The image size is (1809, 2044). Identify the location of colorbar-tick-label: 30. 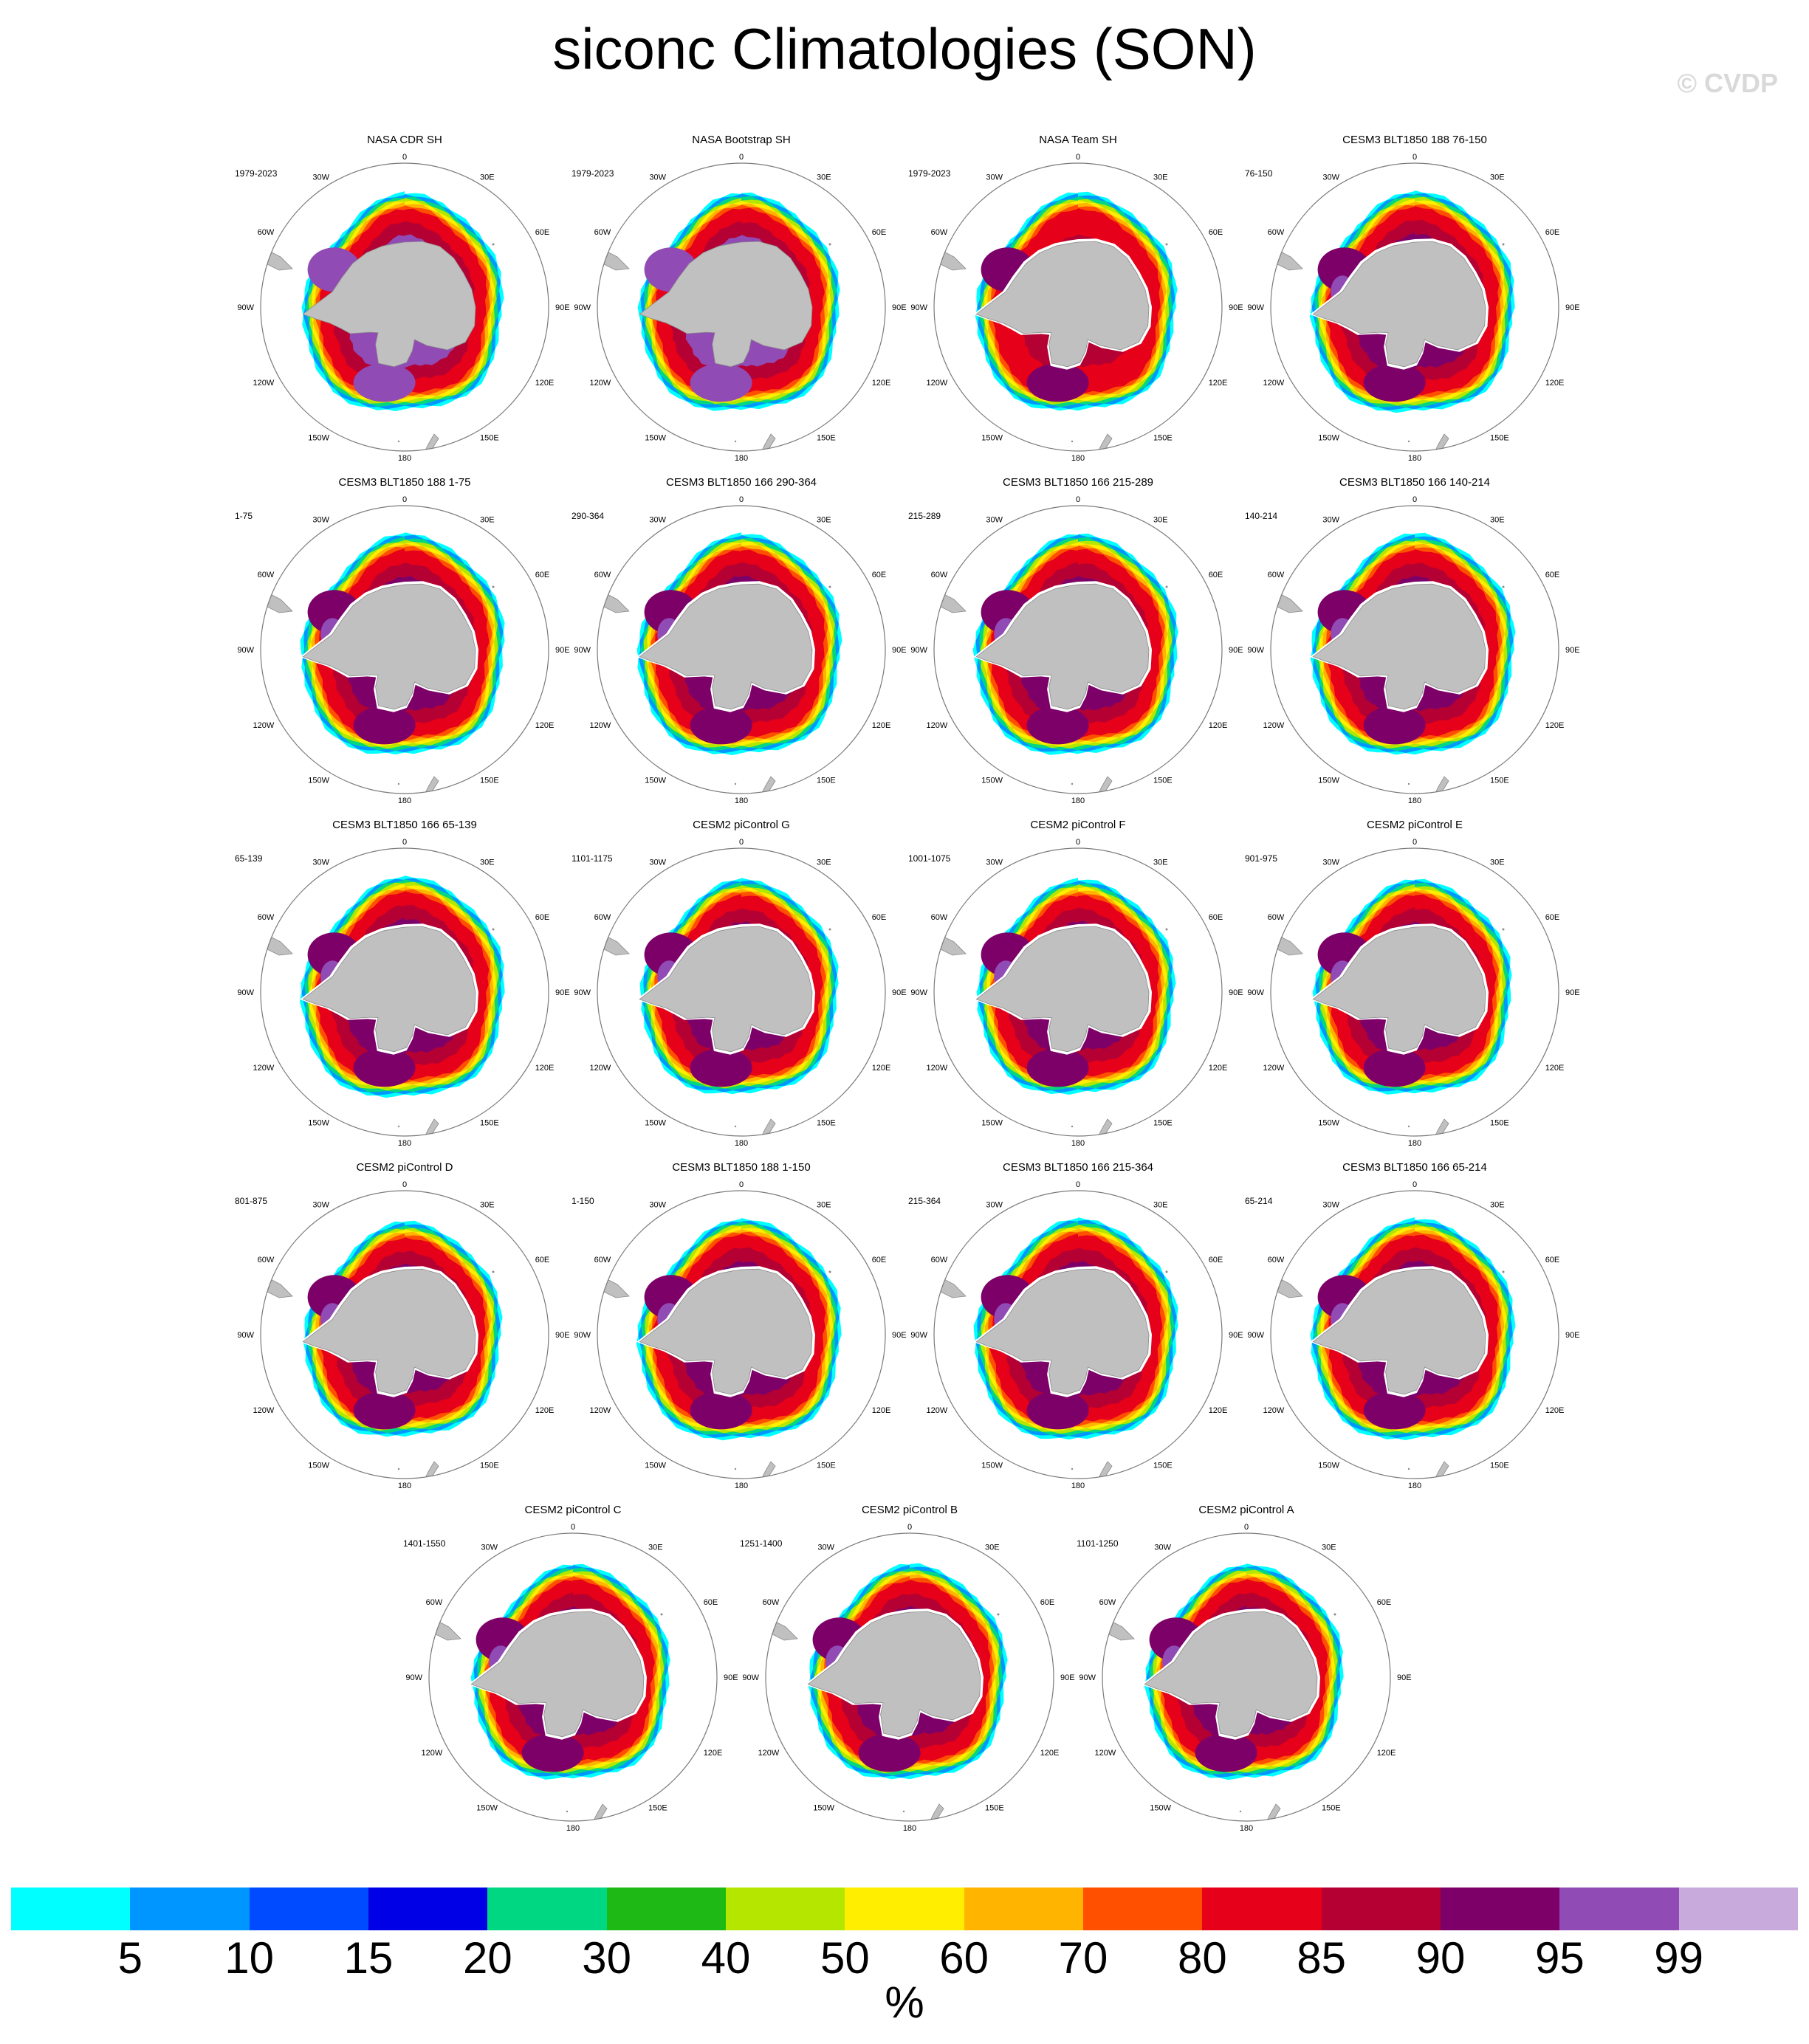
(607, 1958).